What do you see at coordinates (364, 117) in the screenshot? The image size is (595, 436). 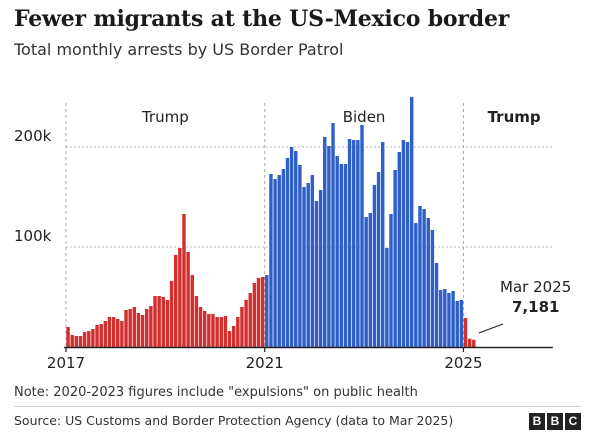 I see `period-label: Biden` at bounding box center [364, 117].